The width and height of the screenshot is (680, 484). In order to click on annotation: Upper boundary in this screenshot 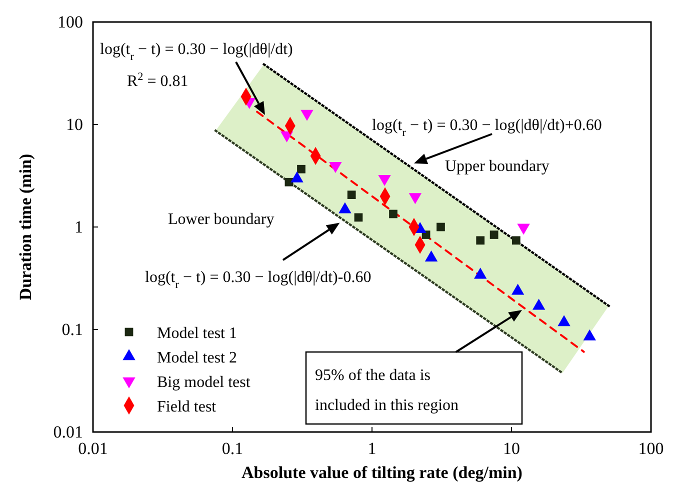, I will do `click(497, 166)`.